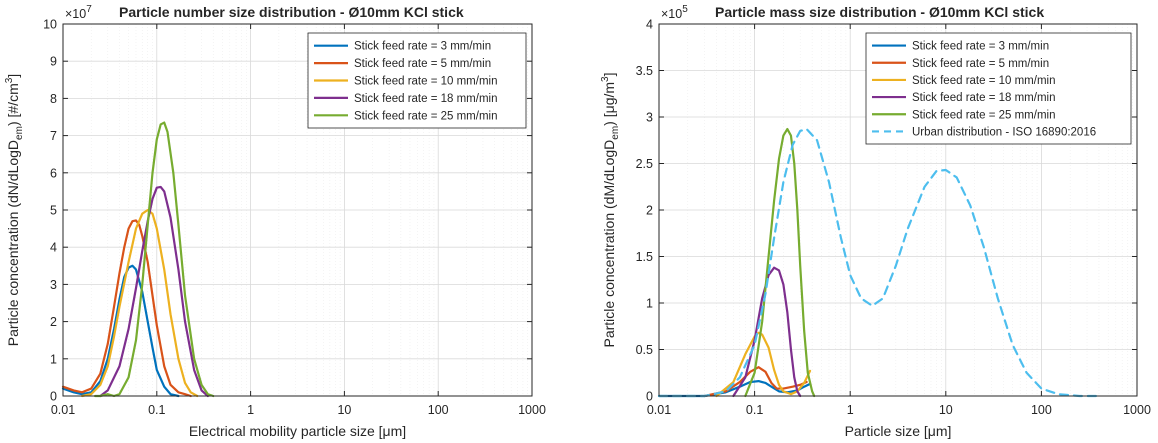  Describe the element at coordinates (898, 431) in the screenshot. I see `x-axis-label: Particle size [μm]` at that location.